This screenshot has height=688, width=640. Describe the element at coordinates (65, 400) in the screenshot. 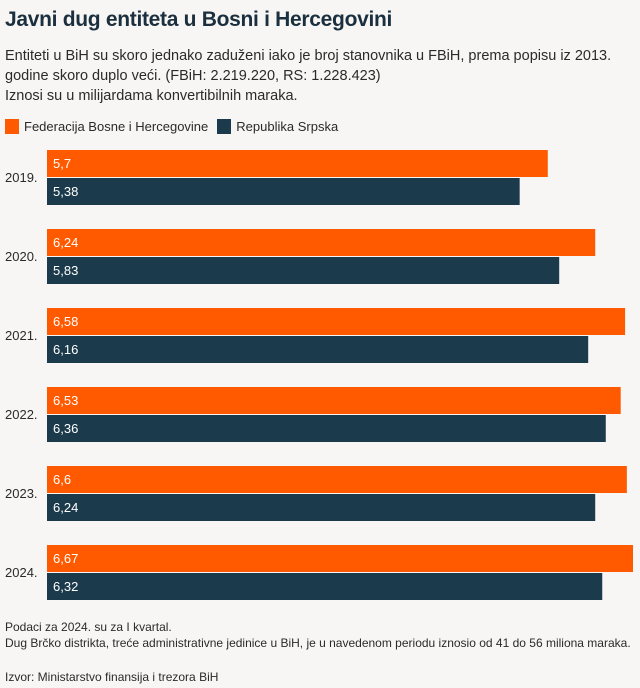

I see `bar-value-label: 6,53` at that location.